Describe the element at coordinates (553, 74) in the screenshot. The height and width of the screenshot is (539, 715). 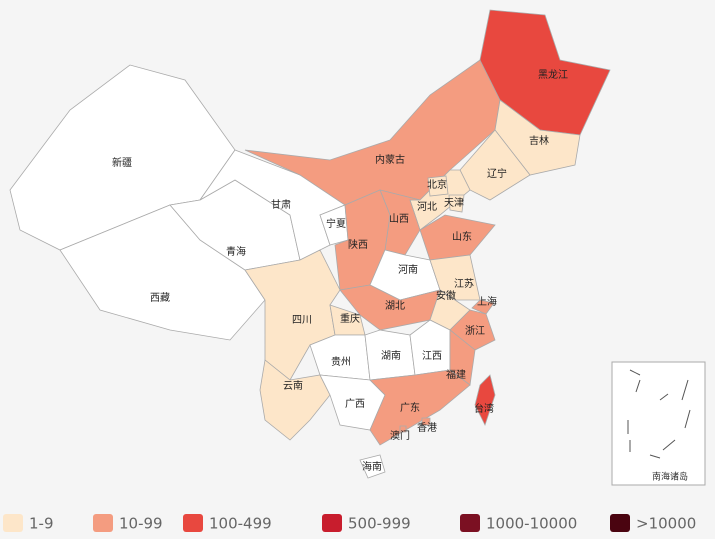
I see `province-label: 黑龙江` at that location.